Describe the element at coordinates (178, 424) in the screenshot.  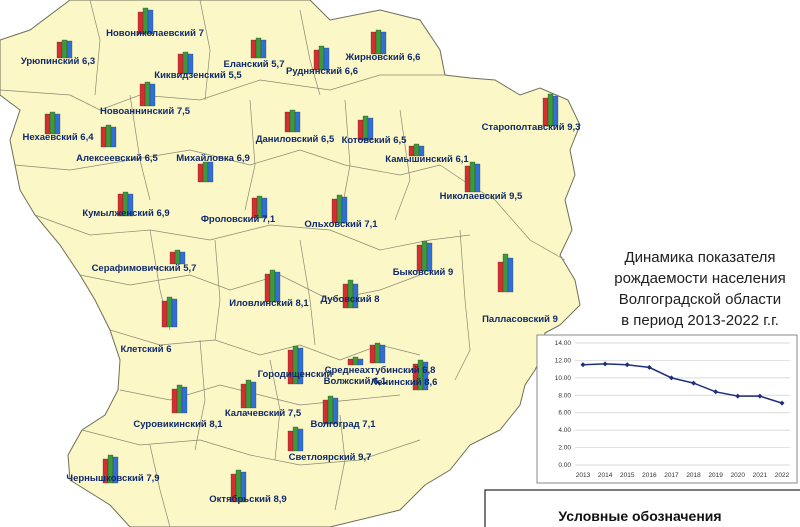
I see `region-label: Суровикинский 8,1` at that location.